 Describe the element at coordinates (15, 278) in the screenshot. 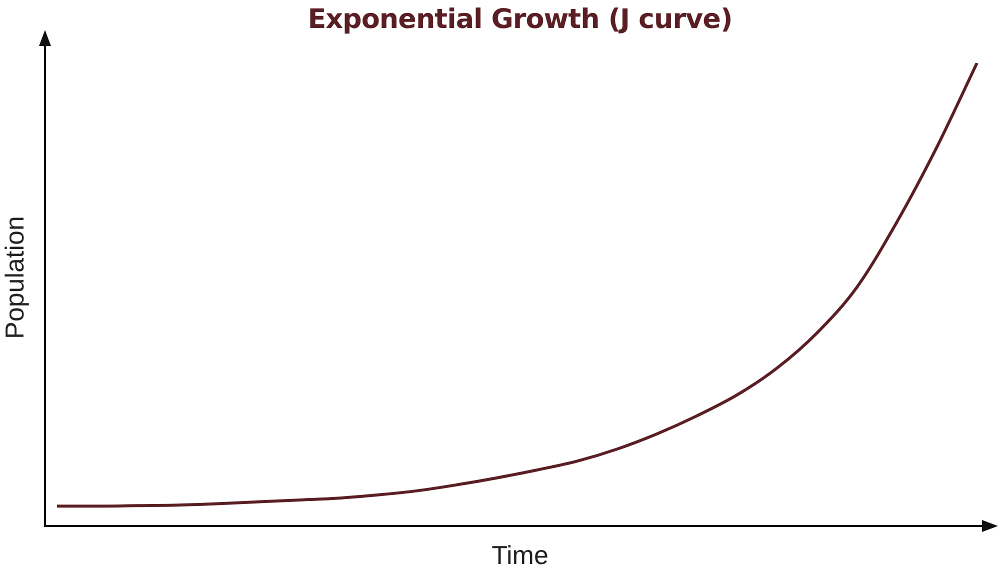

I see `y-axis-title: Population` at that location.